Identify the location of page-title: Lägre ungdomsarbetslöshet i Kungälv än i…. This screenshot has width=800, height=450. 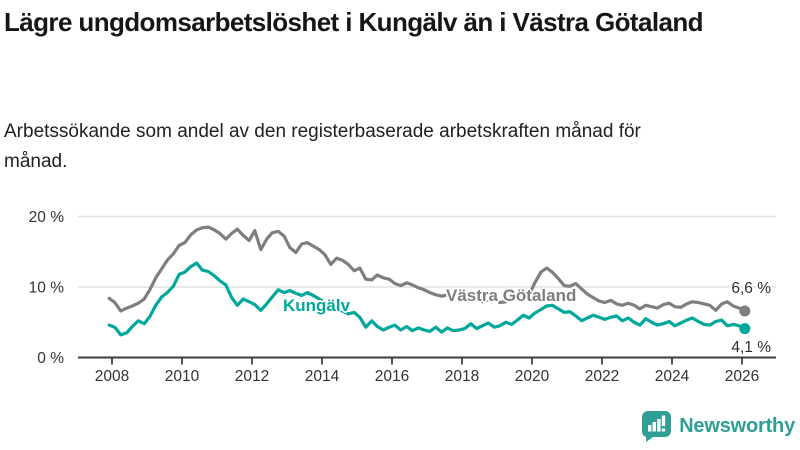
(353, 22).